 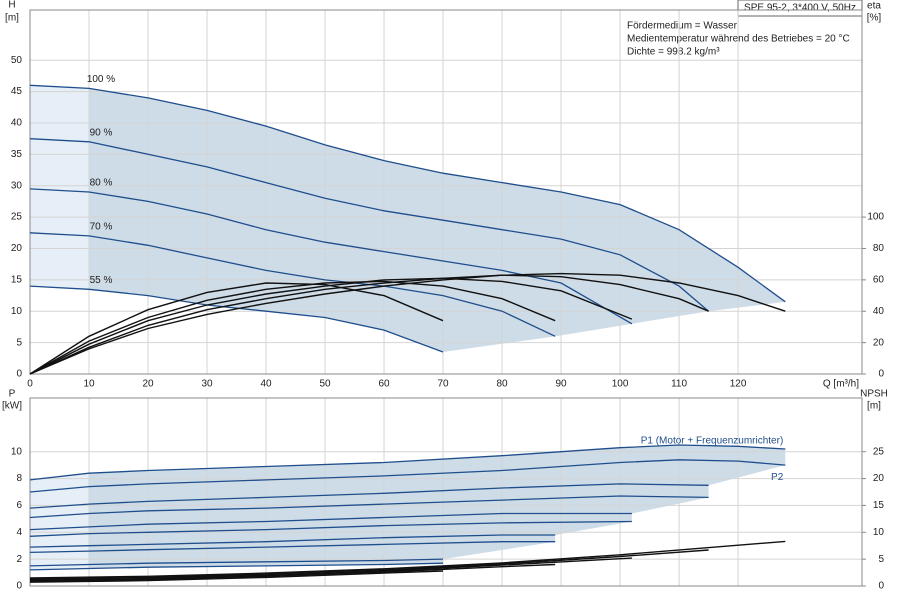 I want to click on curve-label: P1 (Motor + Frequenzumrichter), so click(x=712, y=441).